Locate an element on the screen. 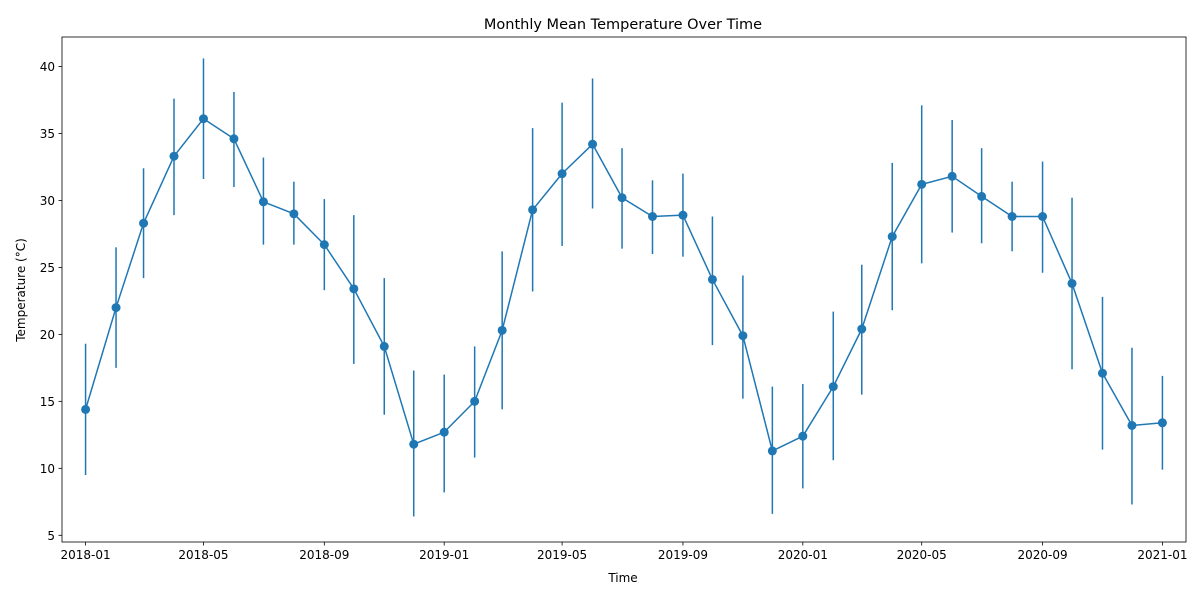  y-tick-label: 10 is located at coordinates (47, 469).